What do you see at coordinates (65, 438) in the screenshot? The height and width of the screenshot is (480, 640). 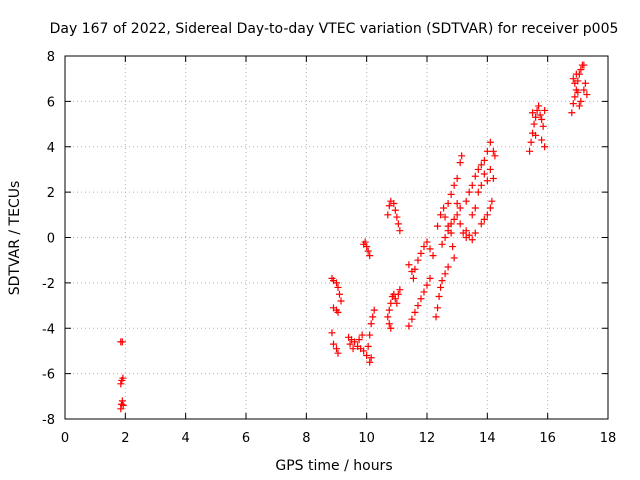 I see `x-tick-label: 0` at bounding box center [65, 438].